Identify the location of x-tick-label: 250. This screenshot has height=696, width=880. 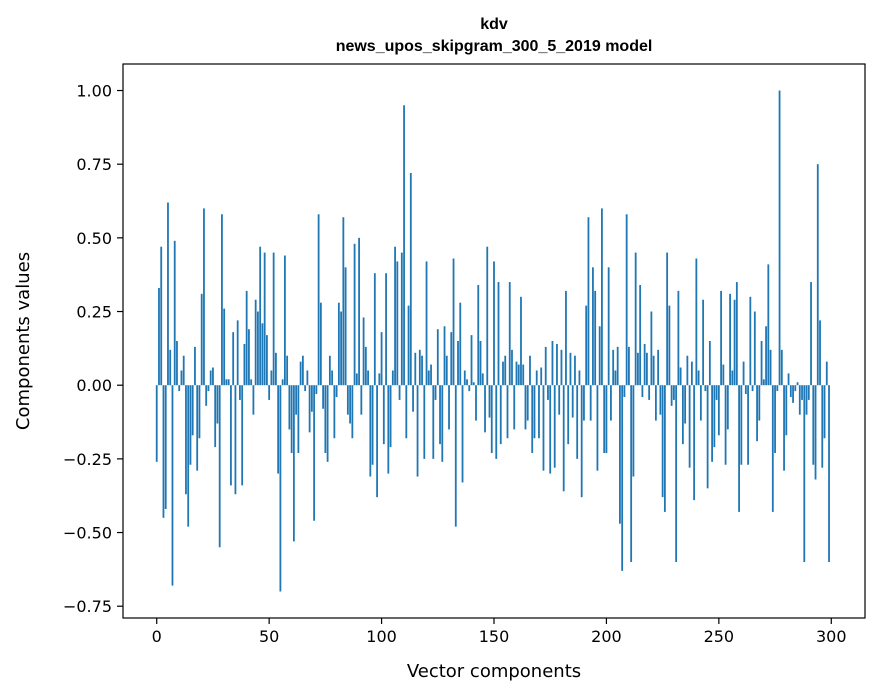
(719, 636).